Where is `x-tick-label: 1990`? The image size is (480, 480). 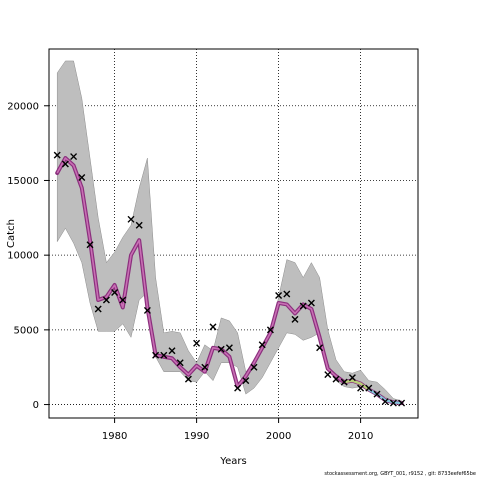 x-tick-label: 1990 is located at coordinates (196, 436).